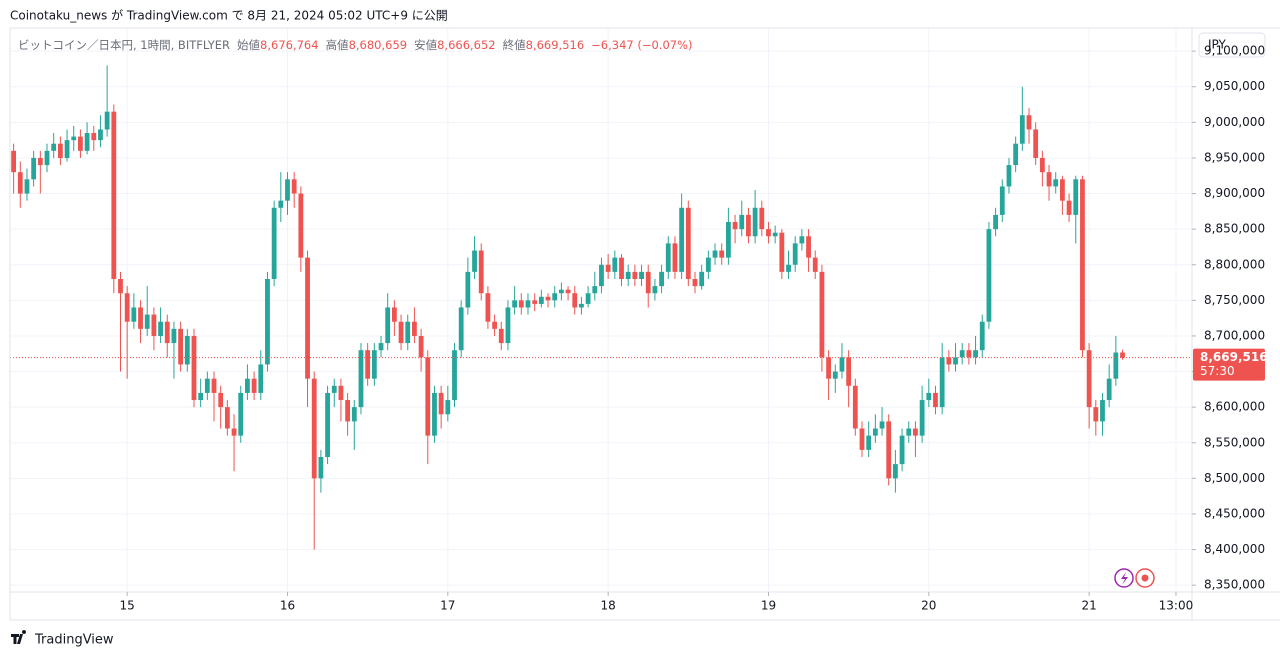 The height and width of the screenshot is (658, 1280). What do you see at coordinates (425, 45) in the screenshot?
I see `low-label: 安値` at bounding box center [425, 45].